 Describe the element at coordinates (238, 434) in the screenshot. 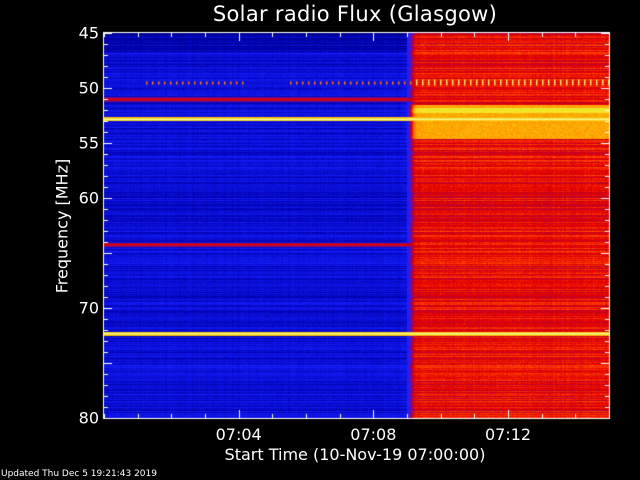

I see `x-tick-label: 07:04` at that location.